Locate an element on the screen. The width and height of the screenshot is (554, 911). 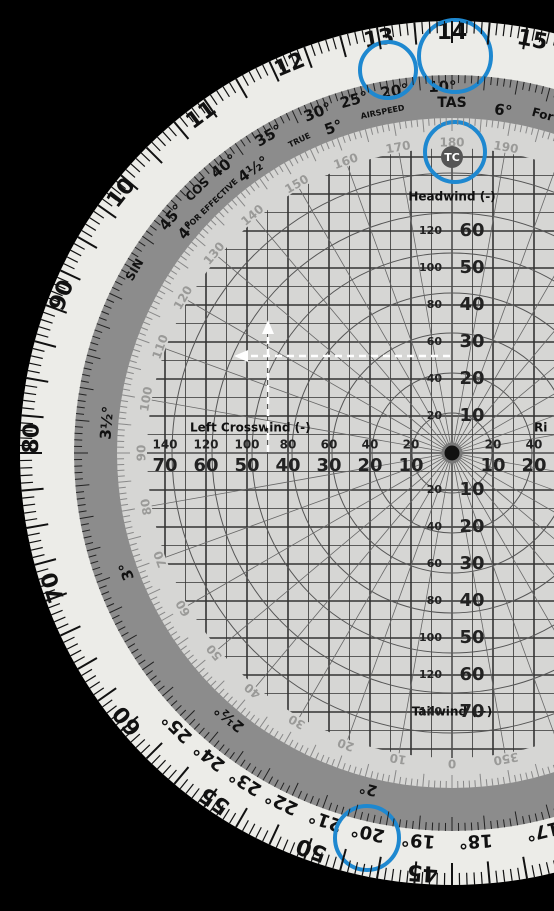
speed-label: 20 is located at coordinates (471, 526).